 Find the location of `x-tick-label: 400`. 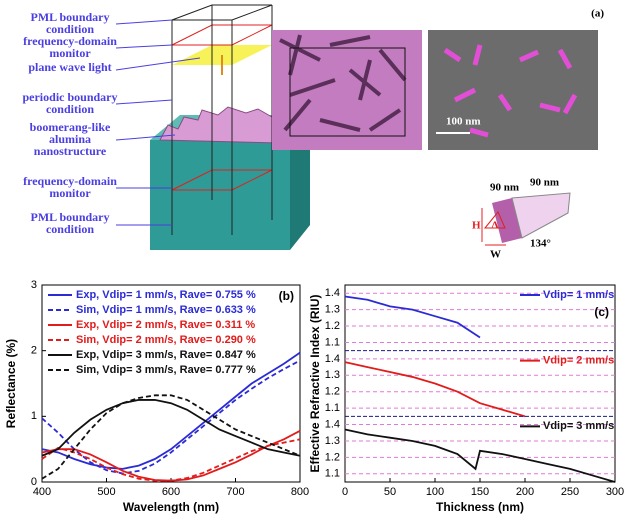

x-tick-label: 400 is located at coordinates (42, 492).